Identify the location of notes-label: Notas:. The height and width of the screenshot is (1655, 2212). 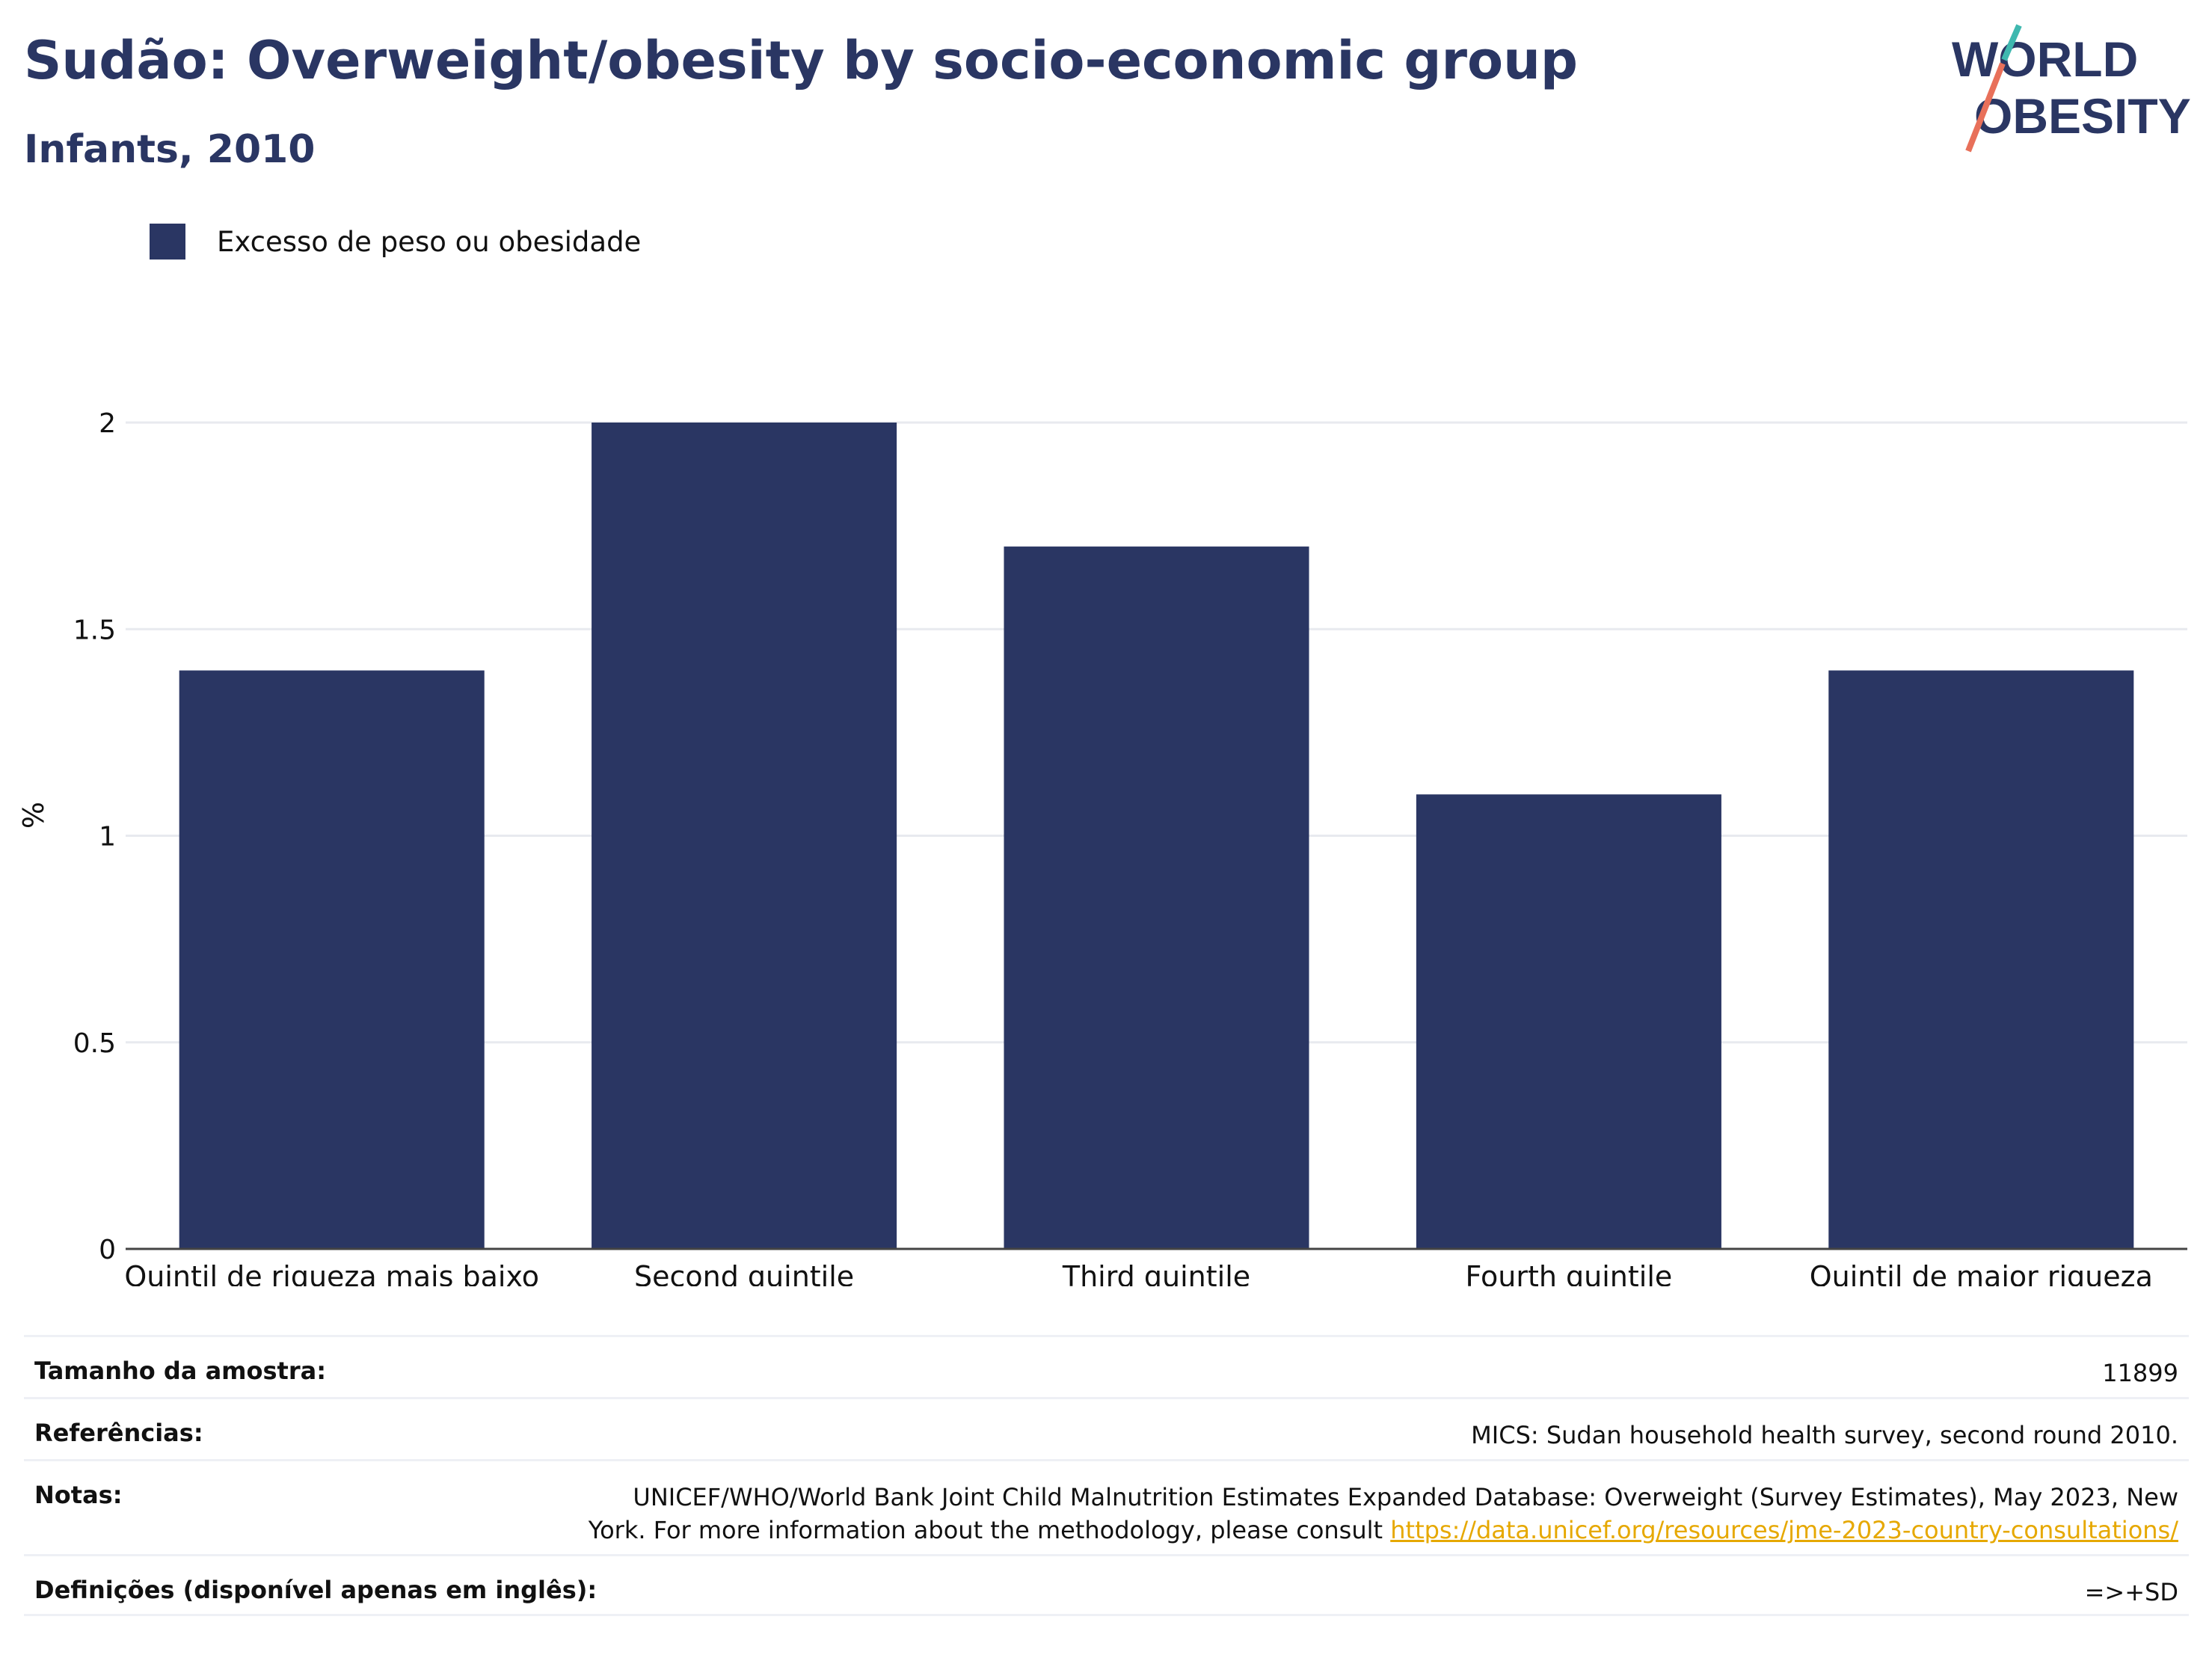
(78, 1495).